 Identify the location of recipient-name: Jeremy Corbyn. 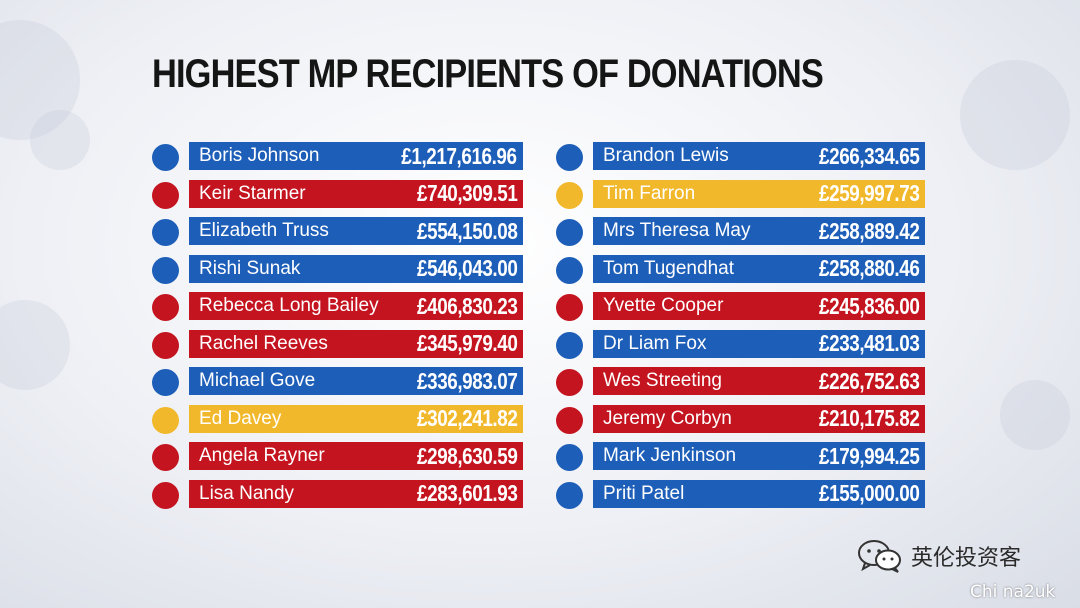
(667, 418).